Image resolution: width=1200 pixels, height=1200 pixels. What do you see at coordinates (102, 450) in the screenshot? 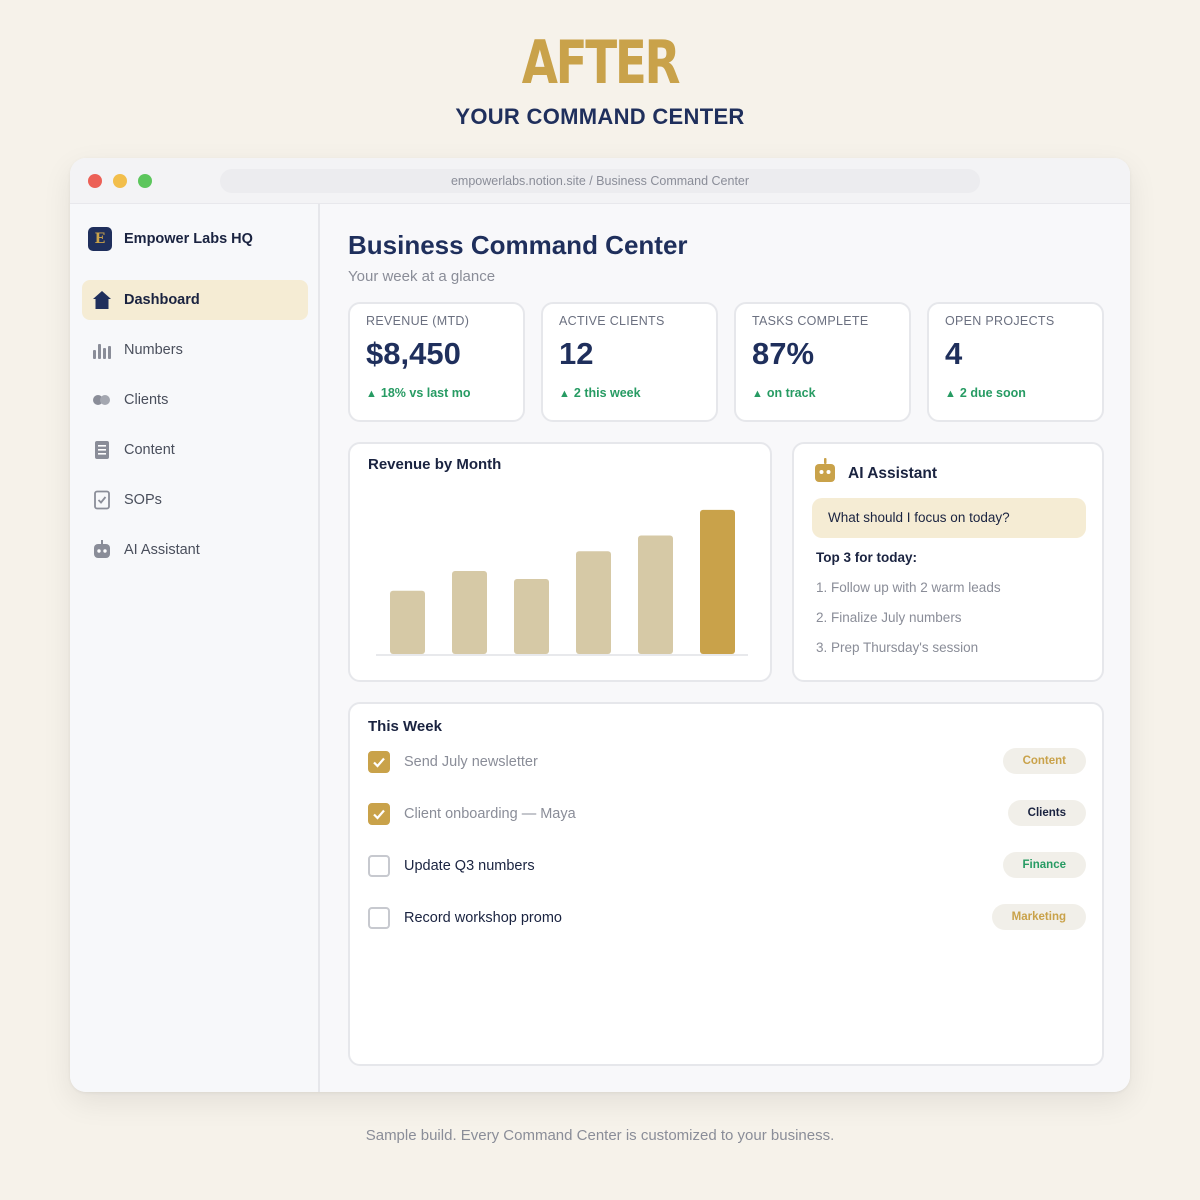
I see `document-icon` at bounding box center [102, 450].